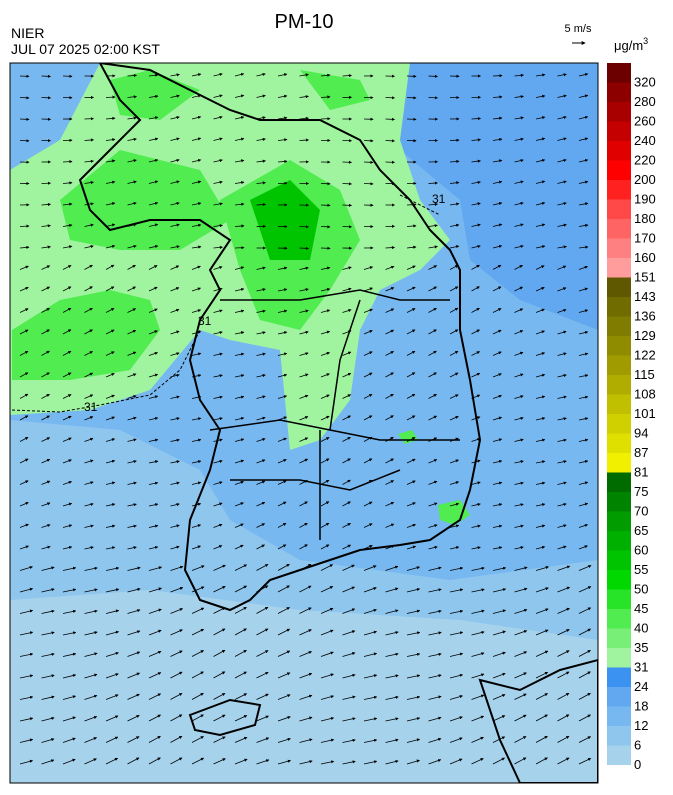  Describe the element at coordinates (645, 413) in the screenshot. I see `colorbar-label: 101` at that location.